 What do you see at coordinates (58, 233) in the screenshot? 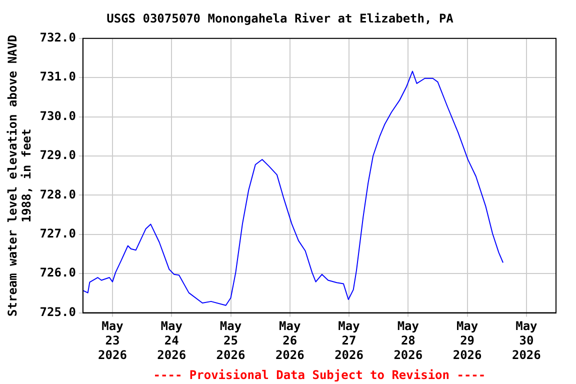
I see `y-tick-label: 727.0` at bounding box center [58, 233].